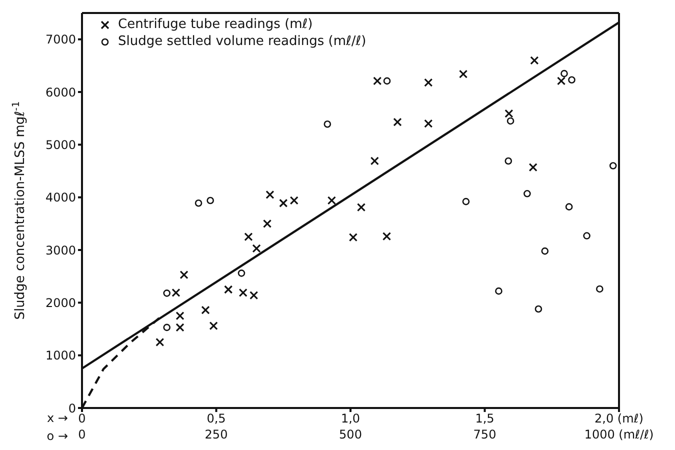 This screenshot has width=675, height=450. What do you see at coordinates (60, 39) in the screenshot?
I see `y-tick-label: 7000` at bounding box center [60, 39].